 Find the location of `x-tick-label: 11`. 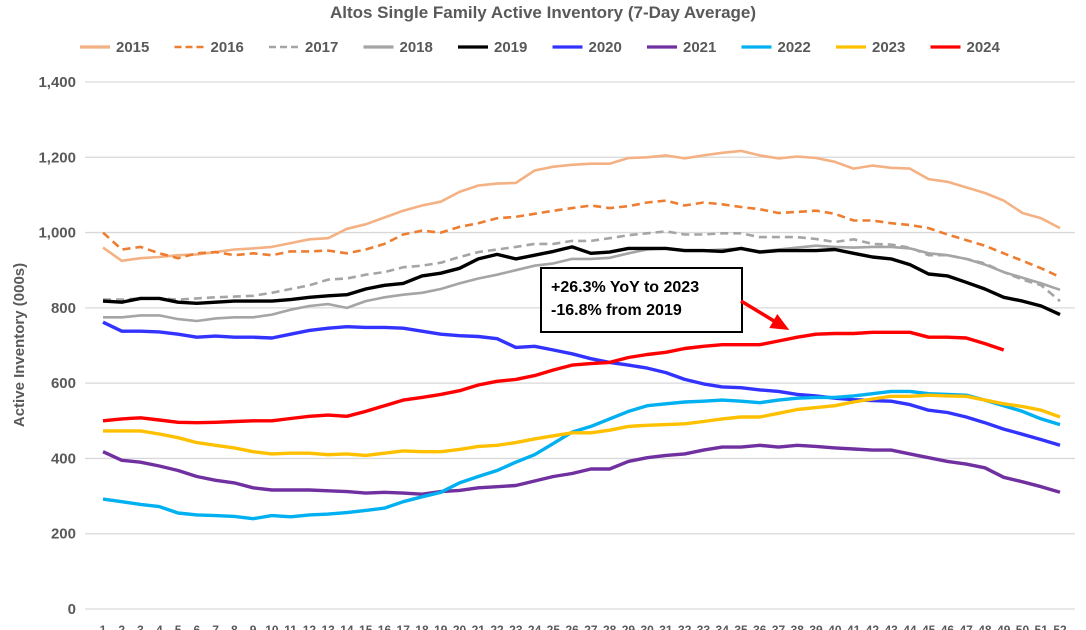

x-tick-label: 11 is located at coordinates (290, 626).